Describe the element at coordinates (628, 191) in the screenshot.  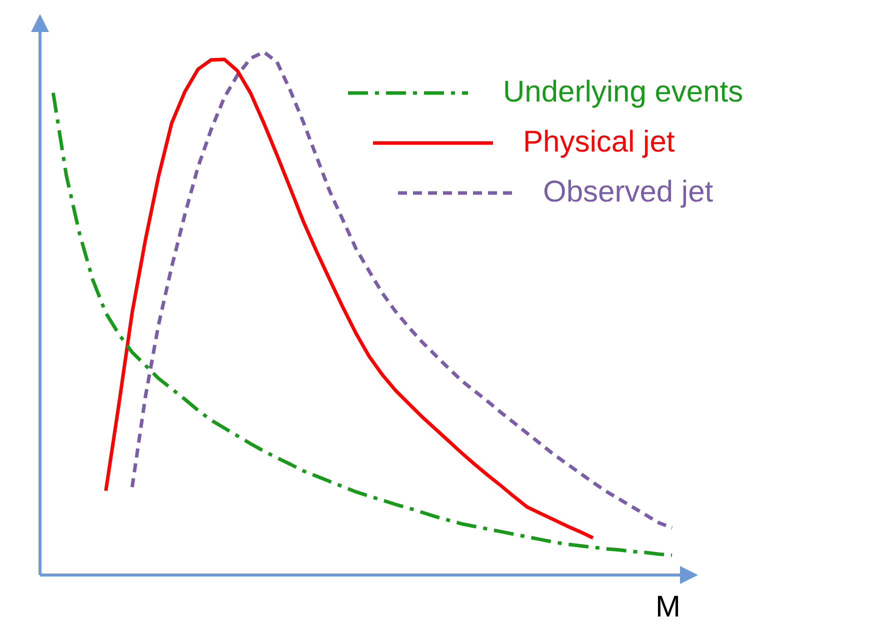
I see `legend-label: Observed jet` at that location.